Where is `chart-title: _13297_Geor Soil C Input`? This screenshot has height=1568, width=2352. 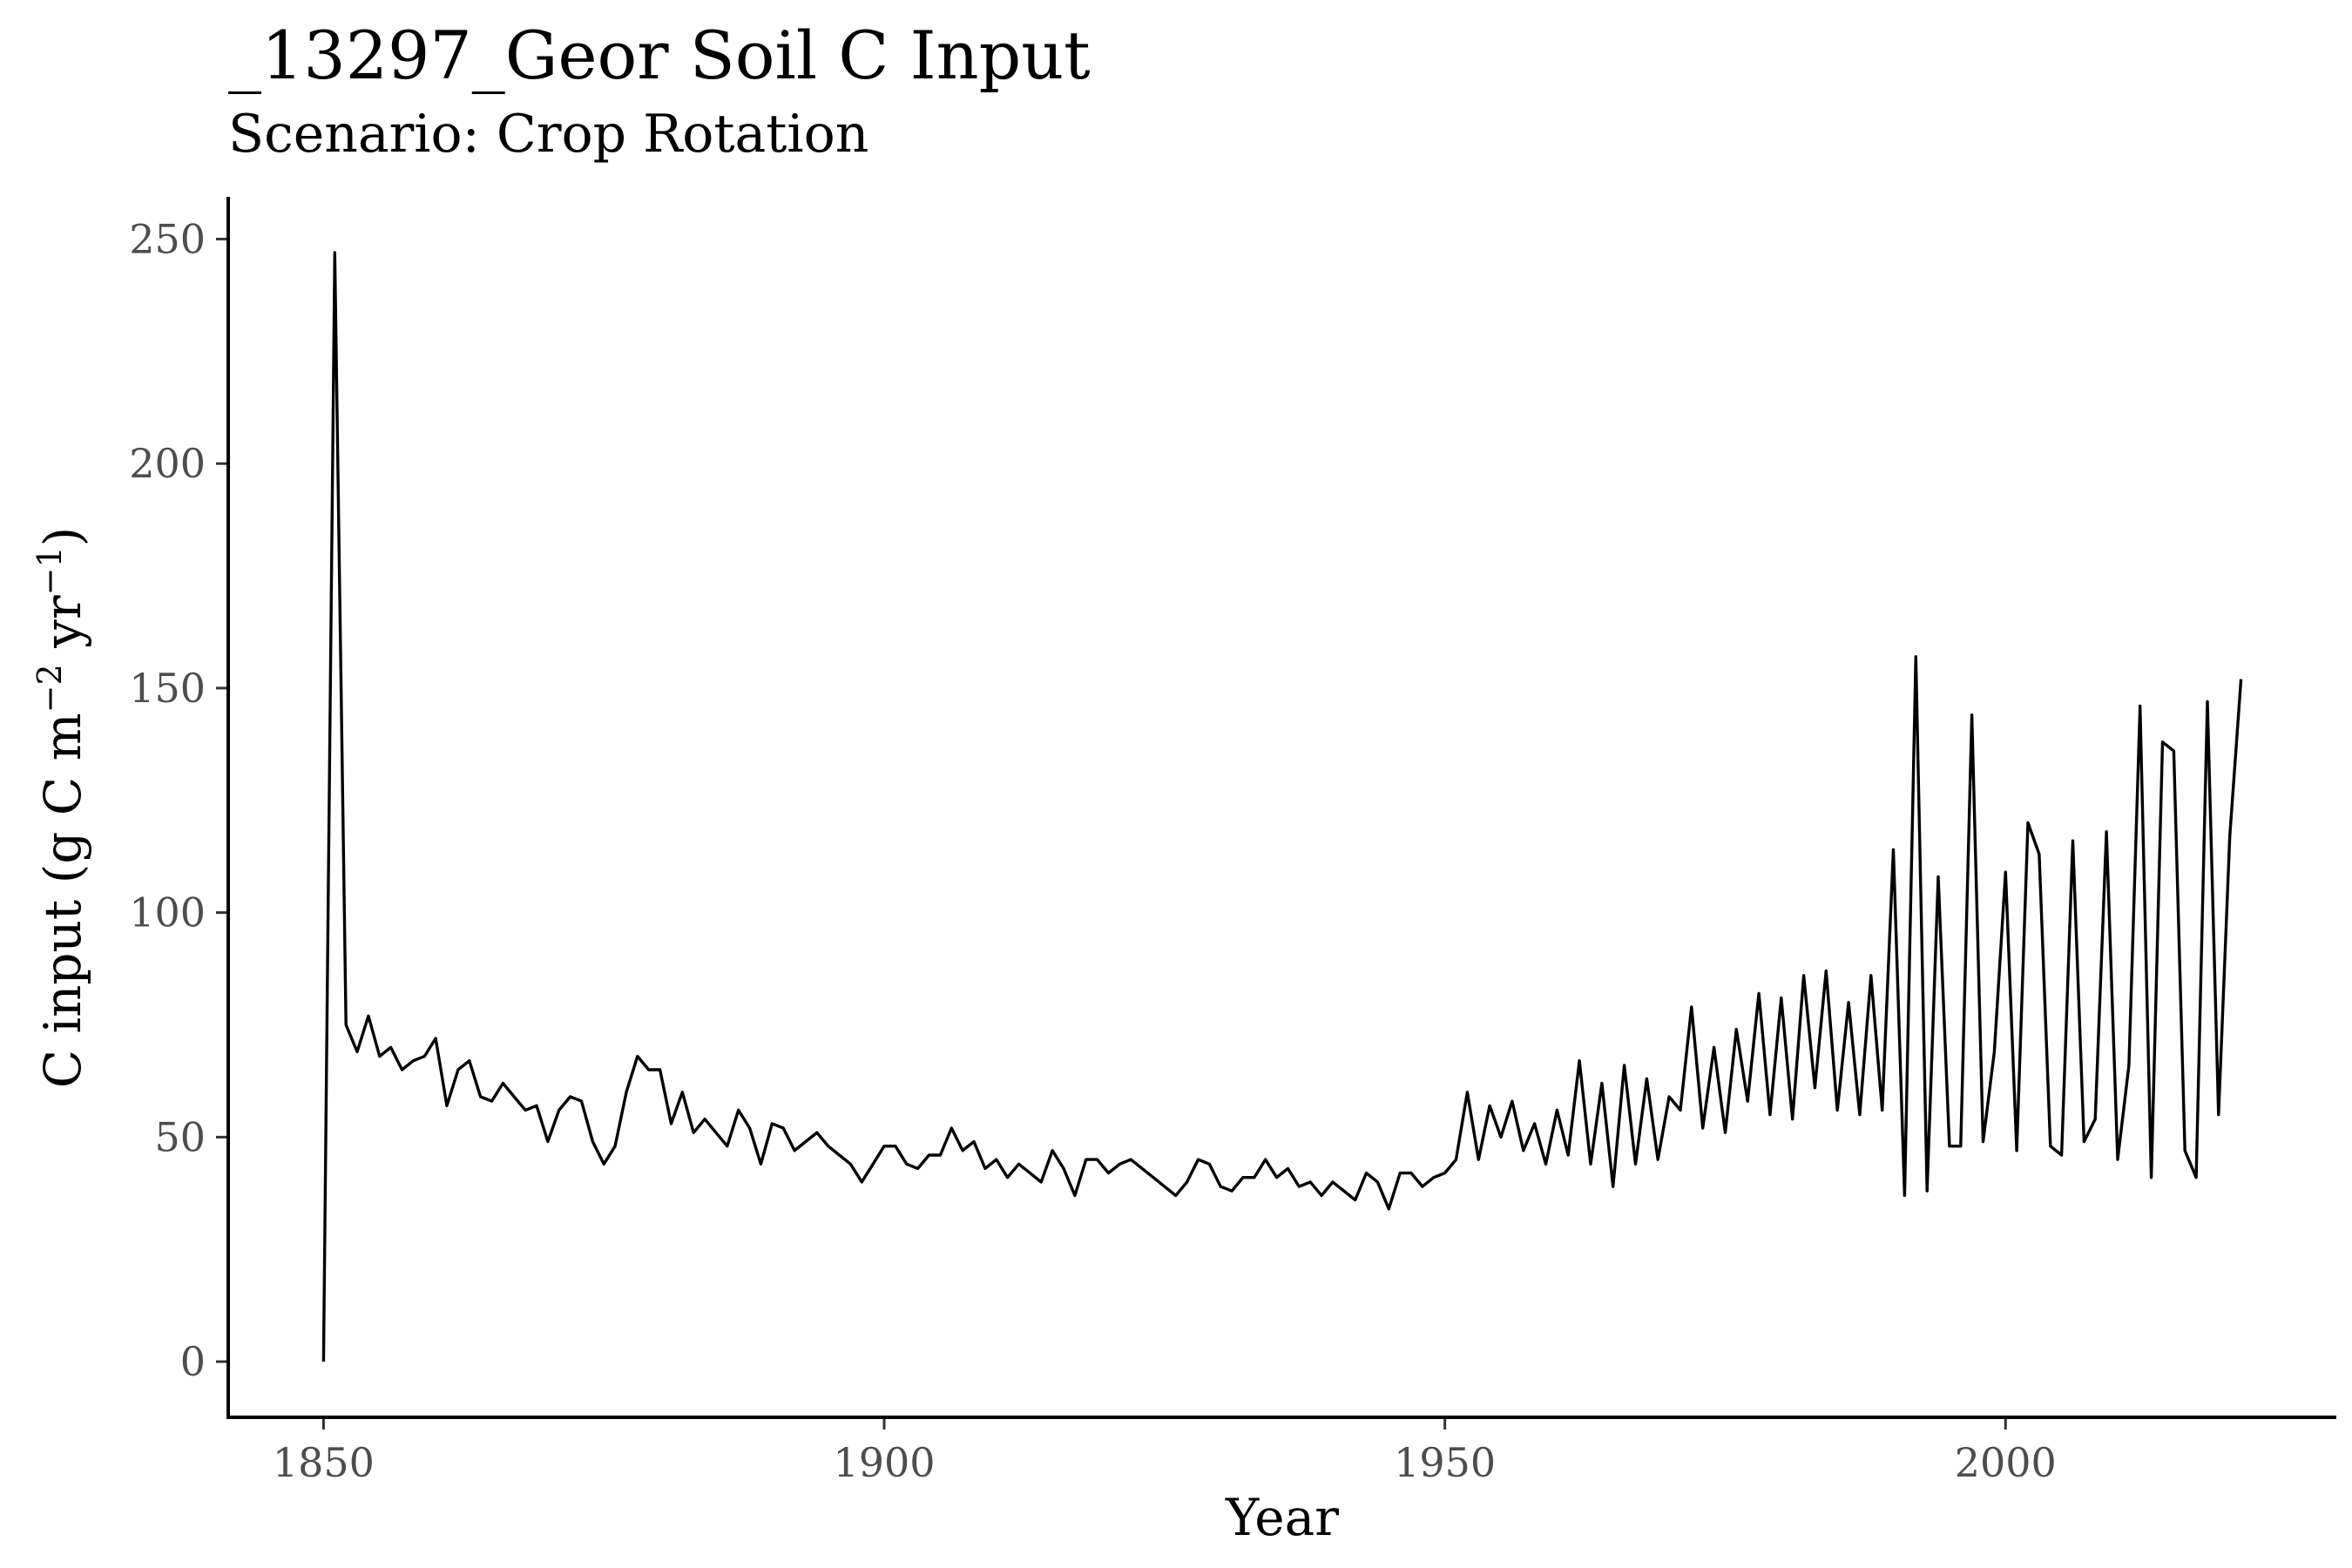 chart-title: _13297_Geor Soil C Input is located at coordinates (659, 56).